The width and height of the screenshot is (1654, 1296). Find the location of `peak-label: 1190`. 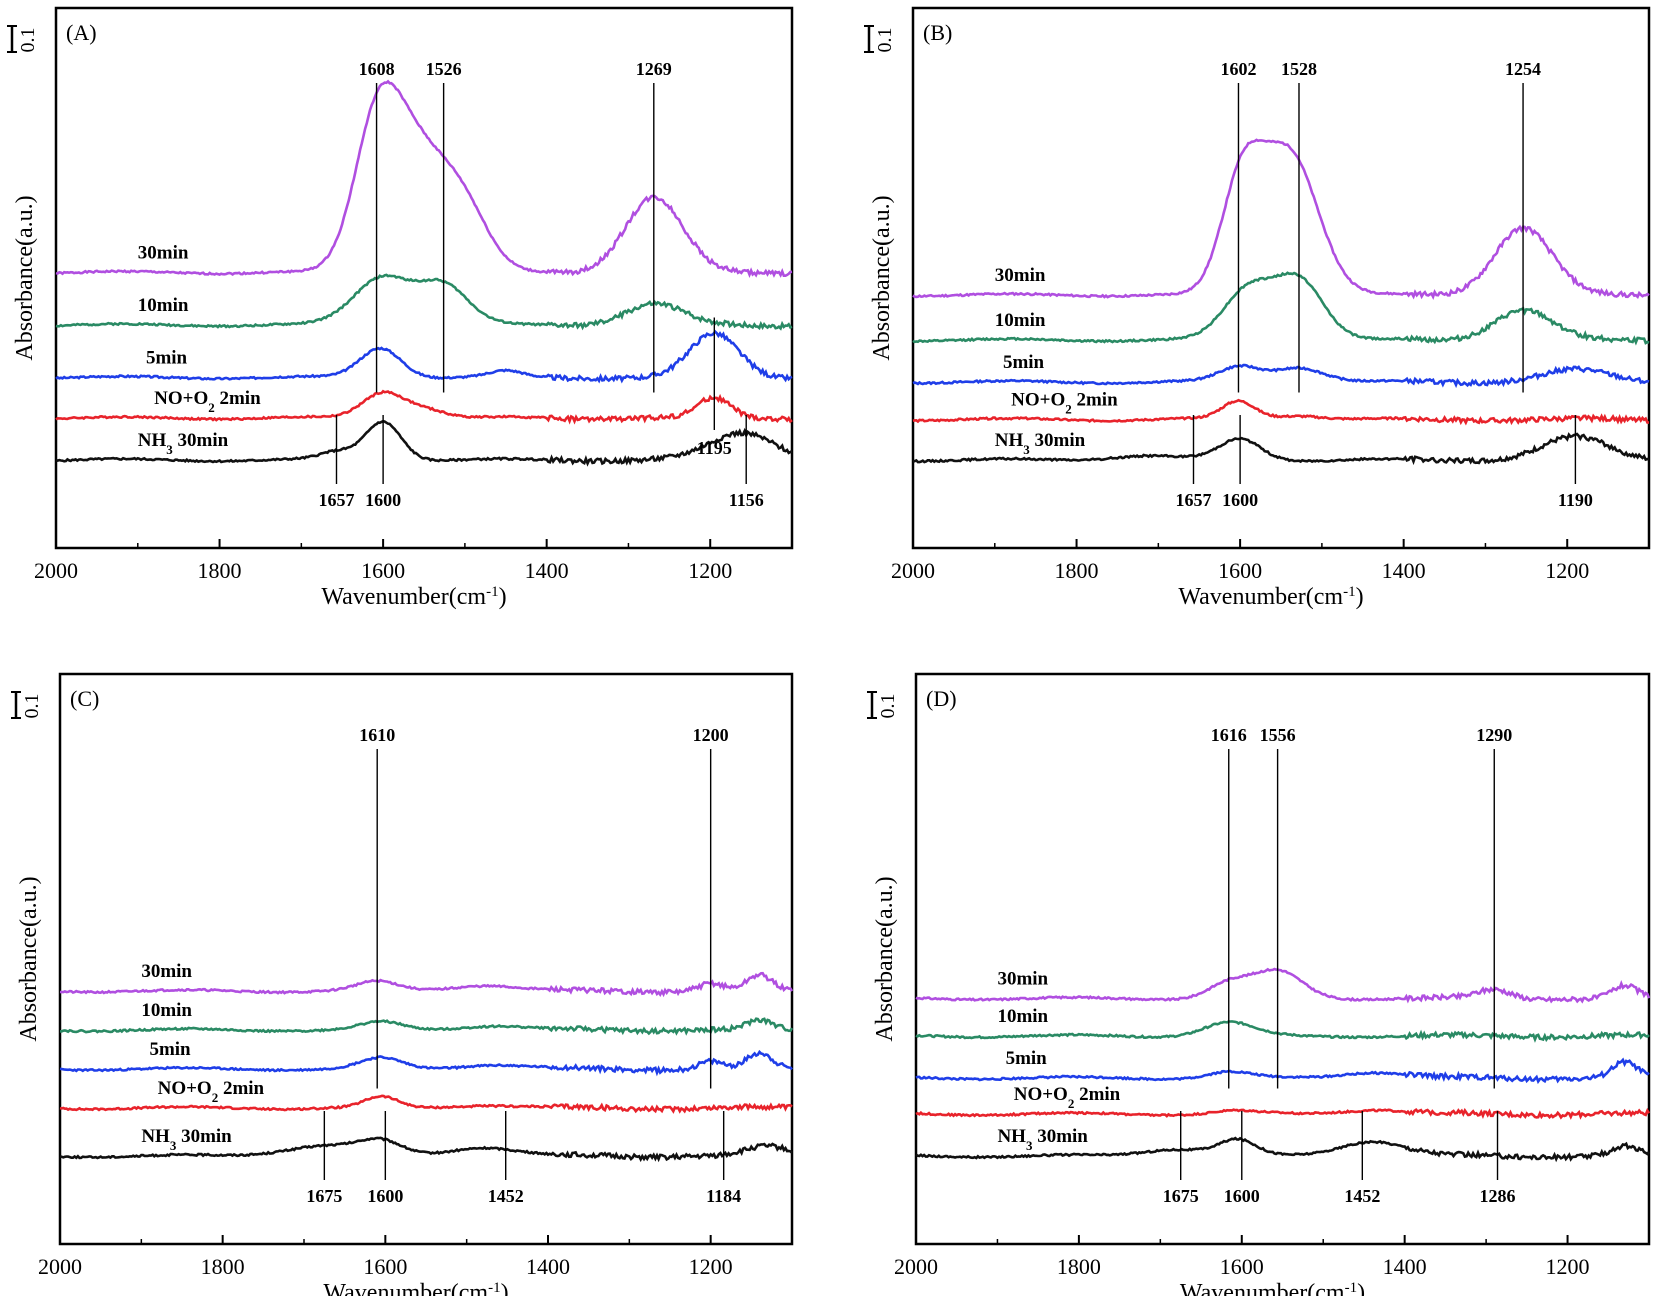

peak-label: 1190 is located at coordinates (1575, 500).